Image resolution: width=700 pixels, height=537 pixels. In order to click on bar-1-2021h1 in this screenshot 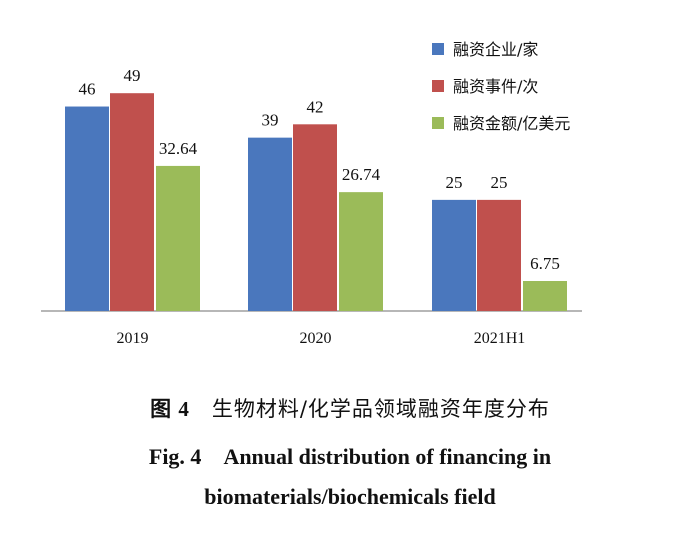, I will do `click(454, 255)`.